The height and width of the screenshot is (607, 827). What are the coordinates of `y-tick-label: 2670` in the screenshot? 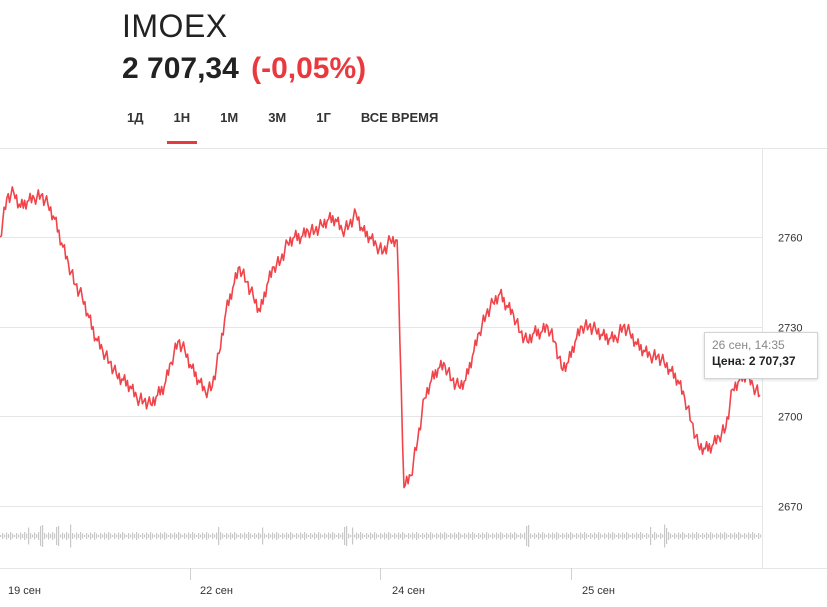 It's located at (790, 508).